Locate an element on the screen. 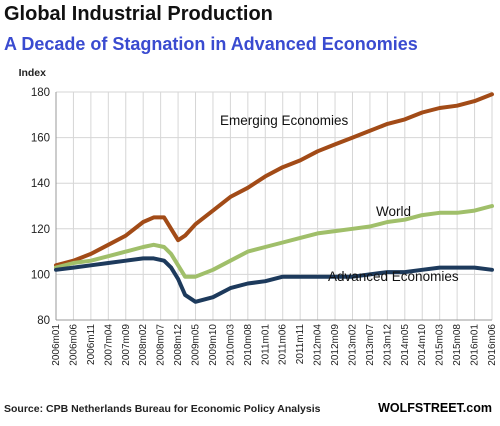 The height and width of the screenshot is (426, 500). x-tick-label: 2014m10 is located at coordinates (422, 345).